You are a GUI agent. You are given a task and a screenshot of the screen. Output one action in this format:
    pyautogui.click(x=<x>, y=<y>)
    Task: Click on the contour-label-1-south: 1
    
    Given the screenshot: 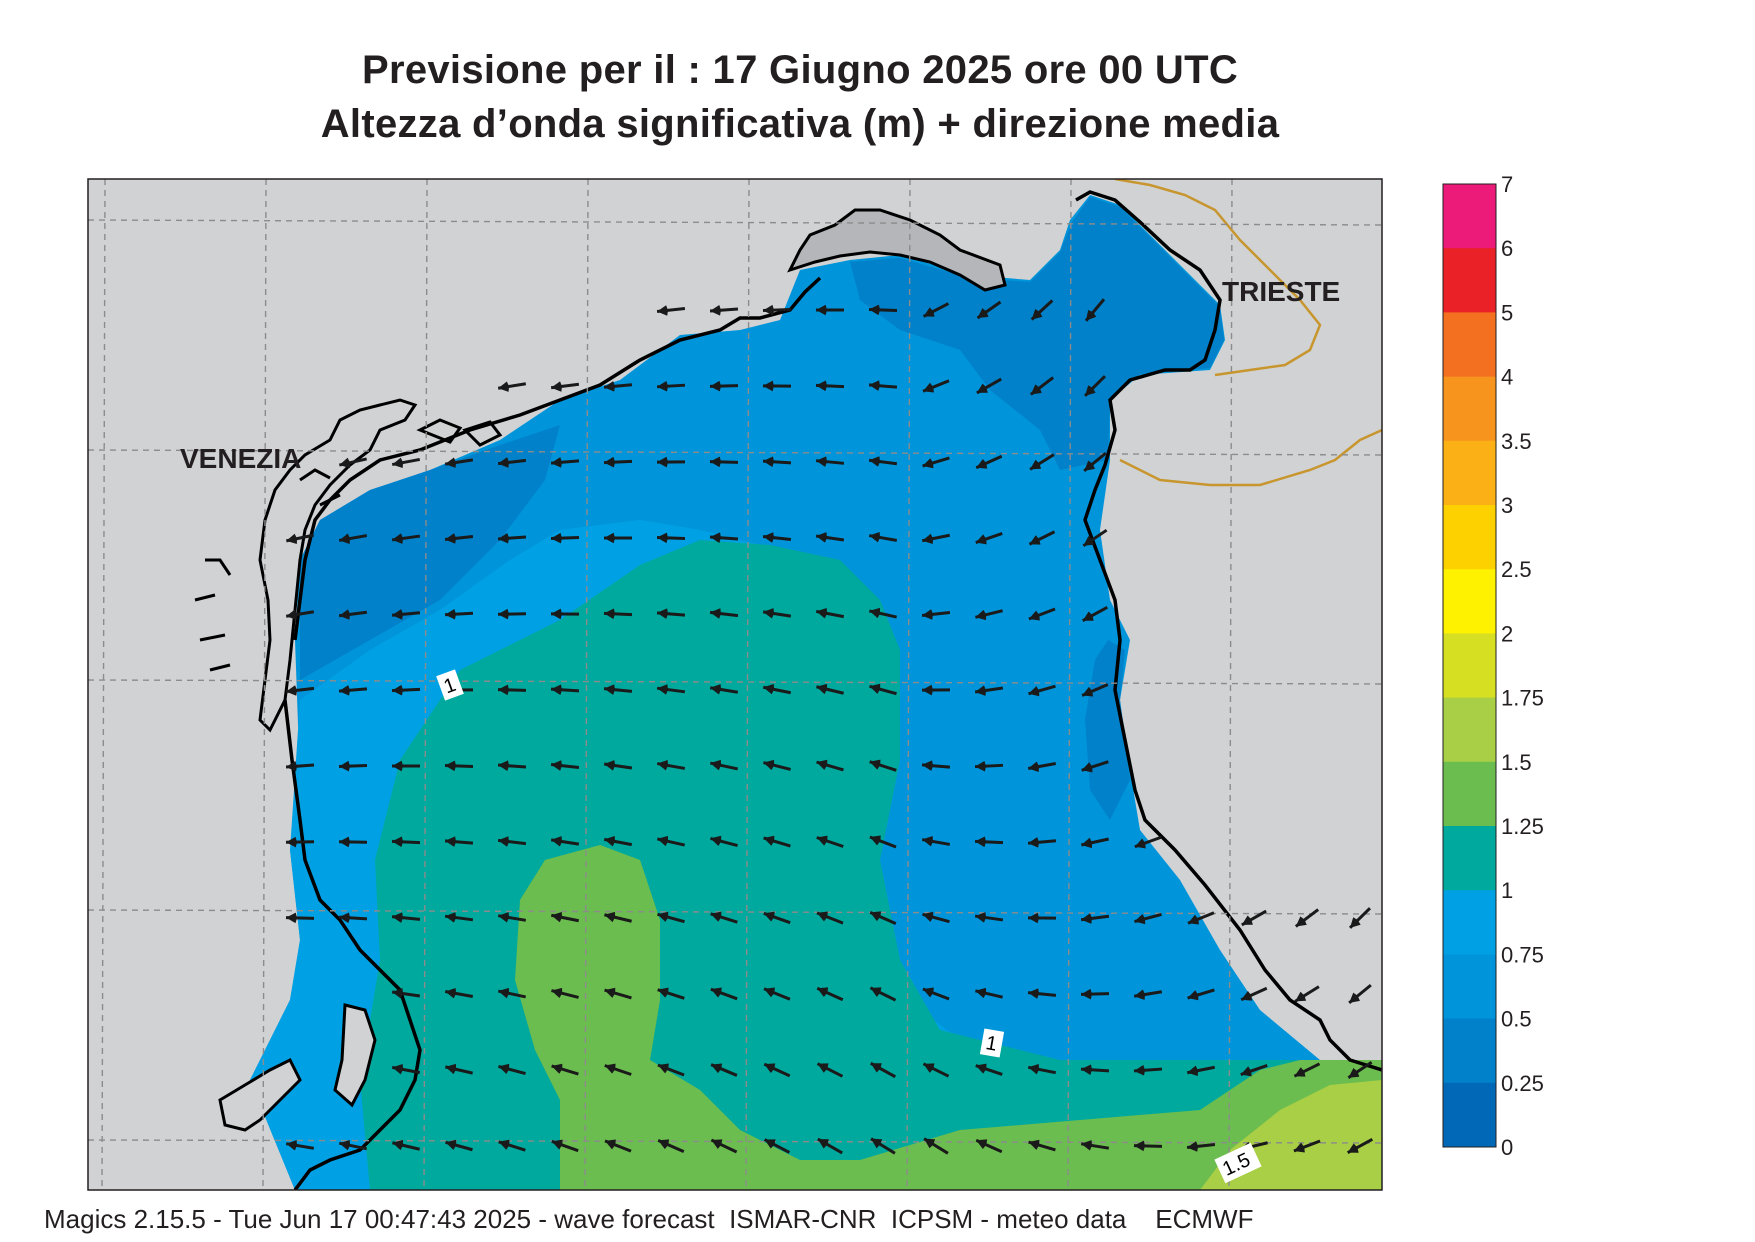 What is the action you would take?
    pyautogui.click(x=992, y=1043)
    